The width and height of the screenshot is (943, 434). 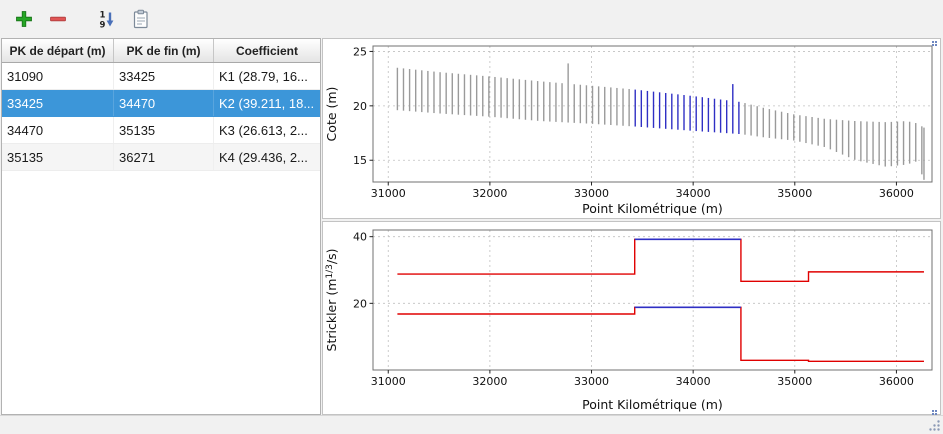 I want to click on sort-button: 1 9, so click(x=106, y=19).